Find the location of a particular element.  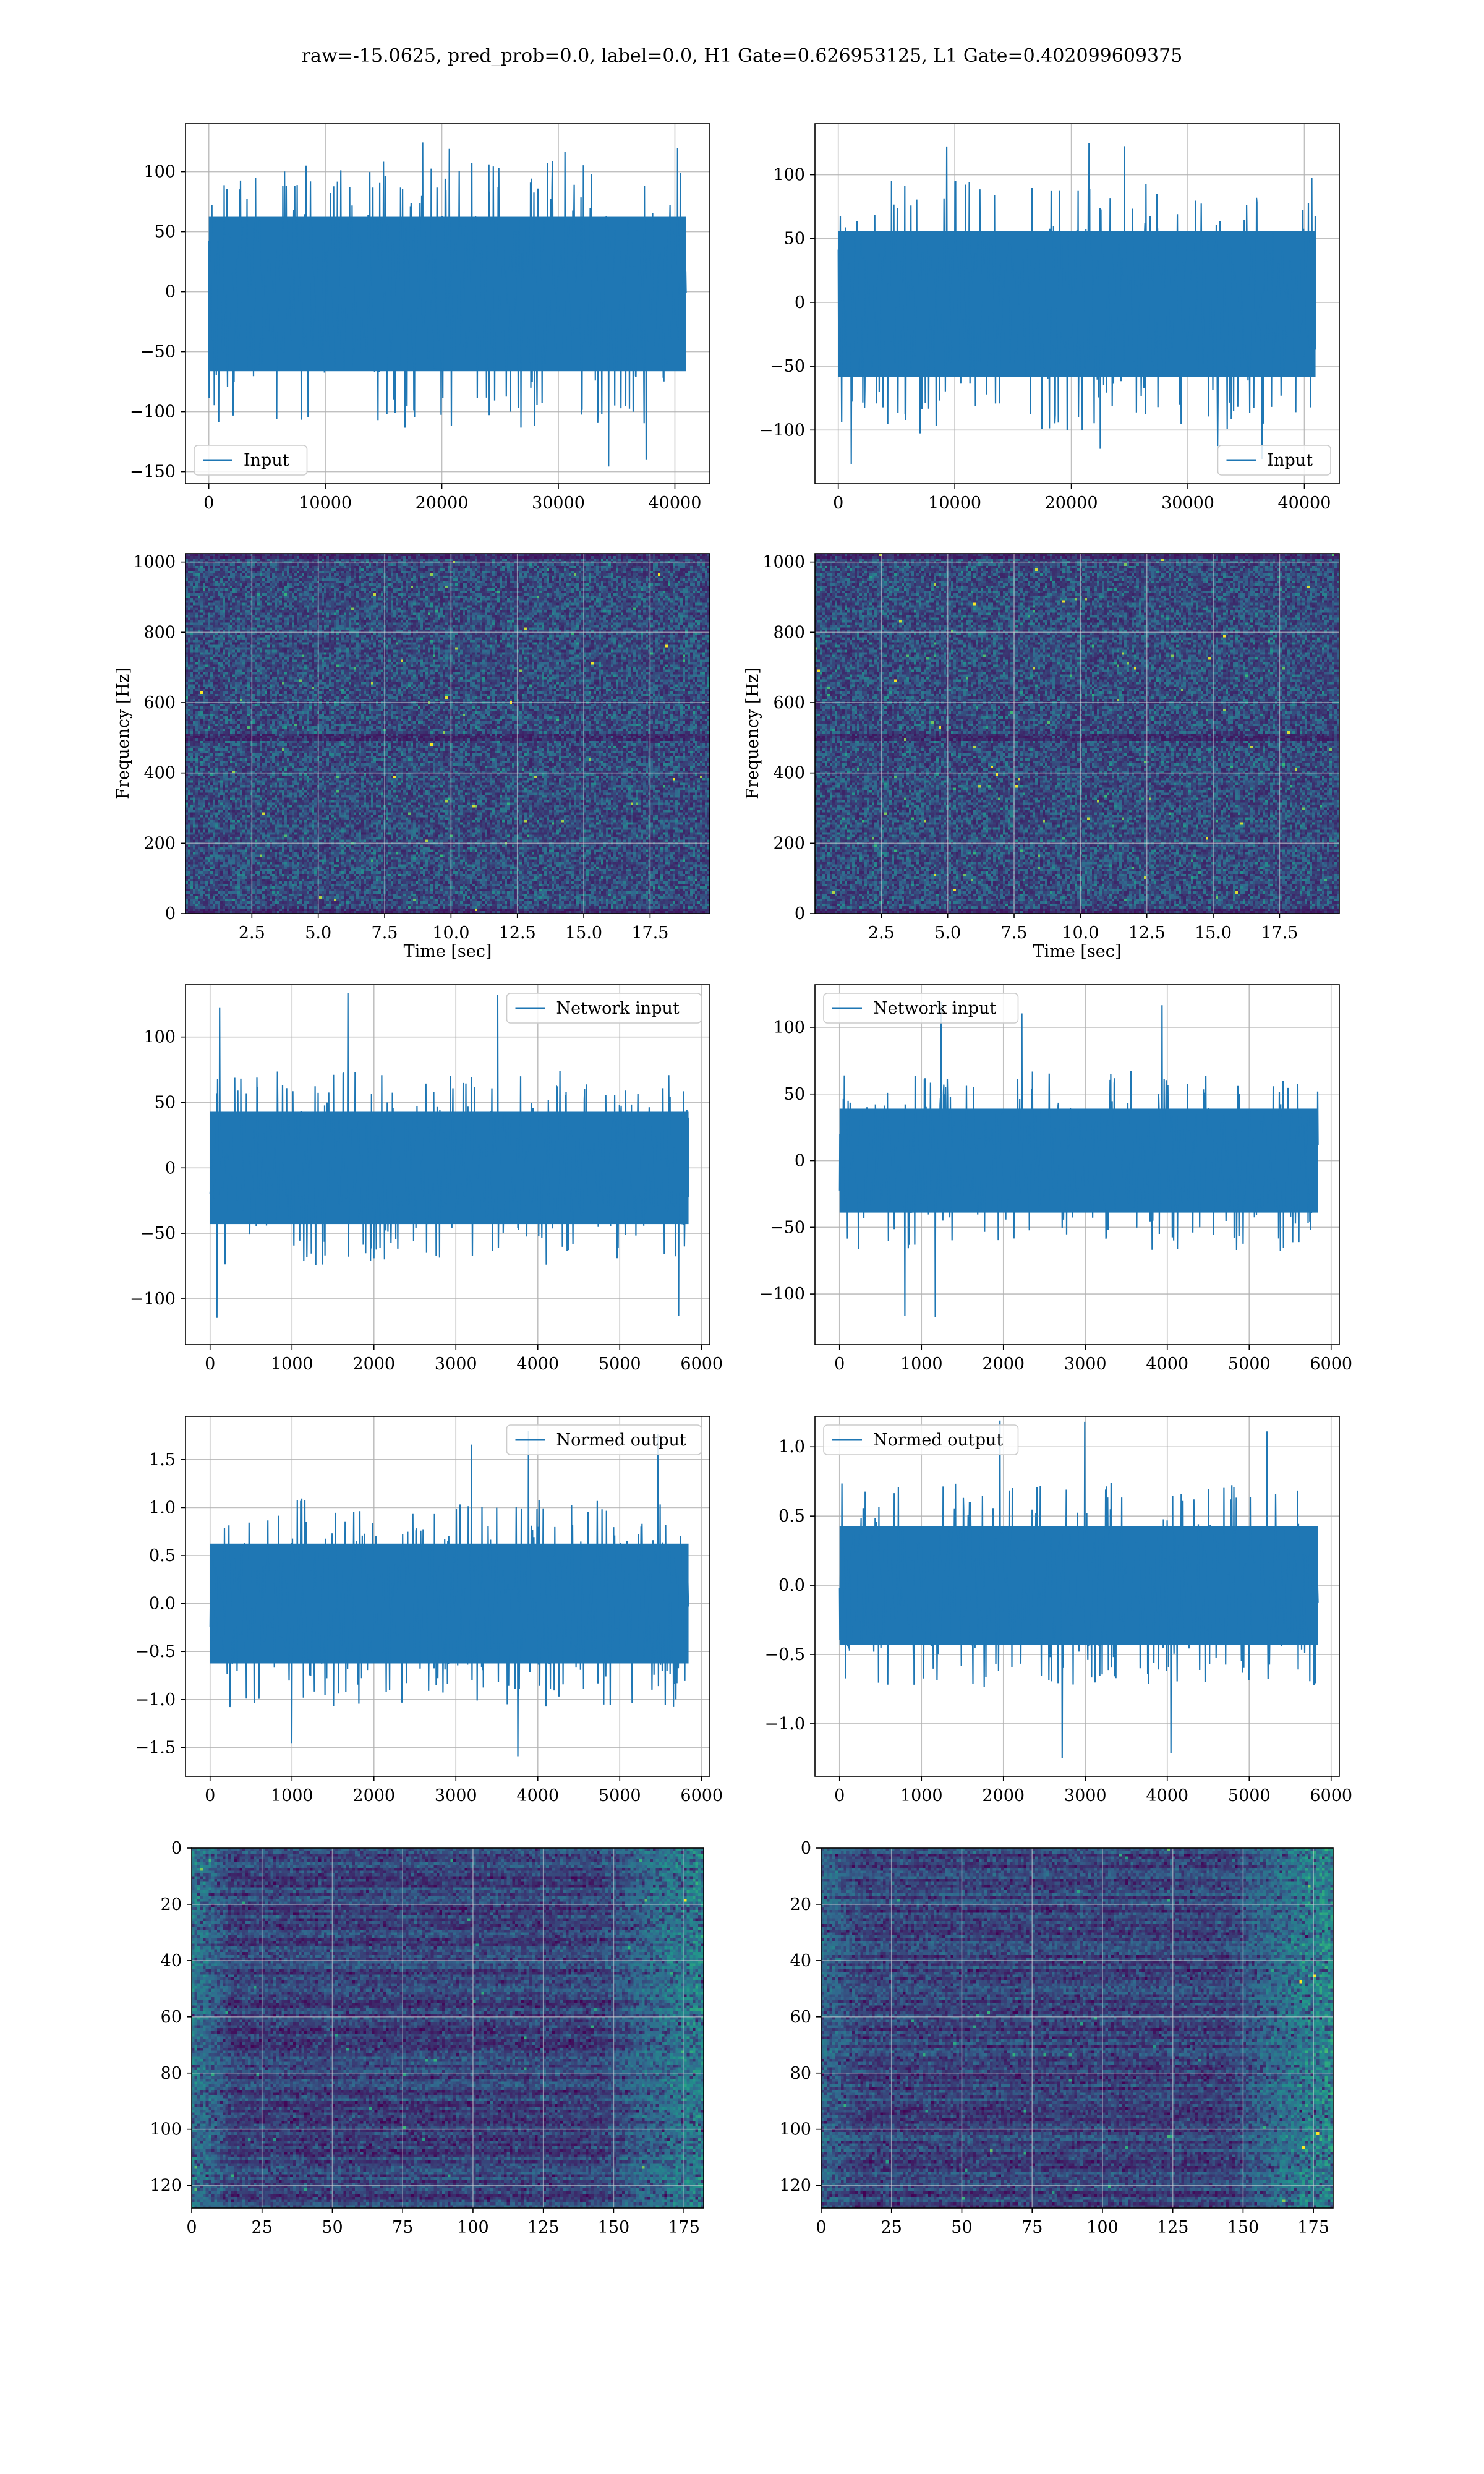

x-tick-label: 15.0 is located at coordinates (583, 933).